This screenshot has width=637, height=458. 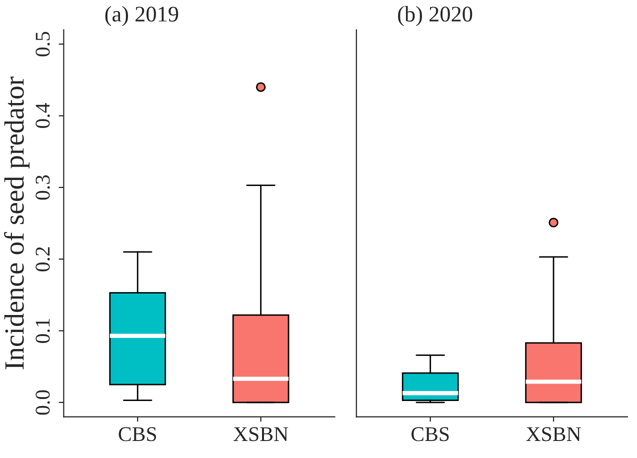 I want to click on chart-title: (a) 2019, so click(x=141, y=16).